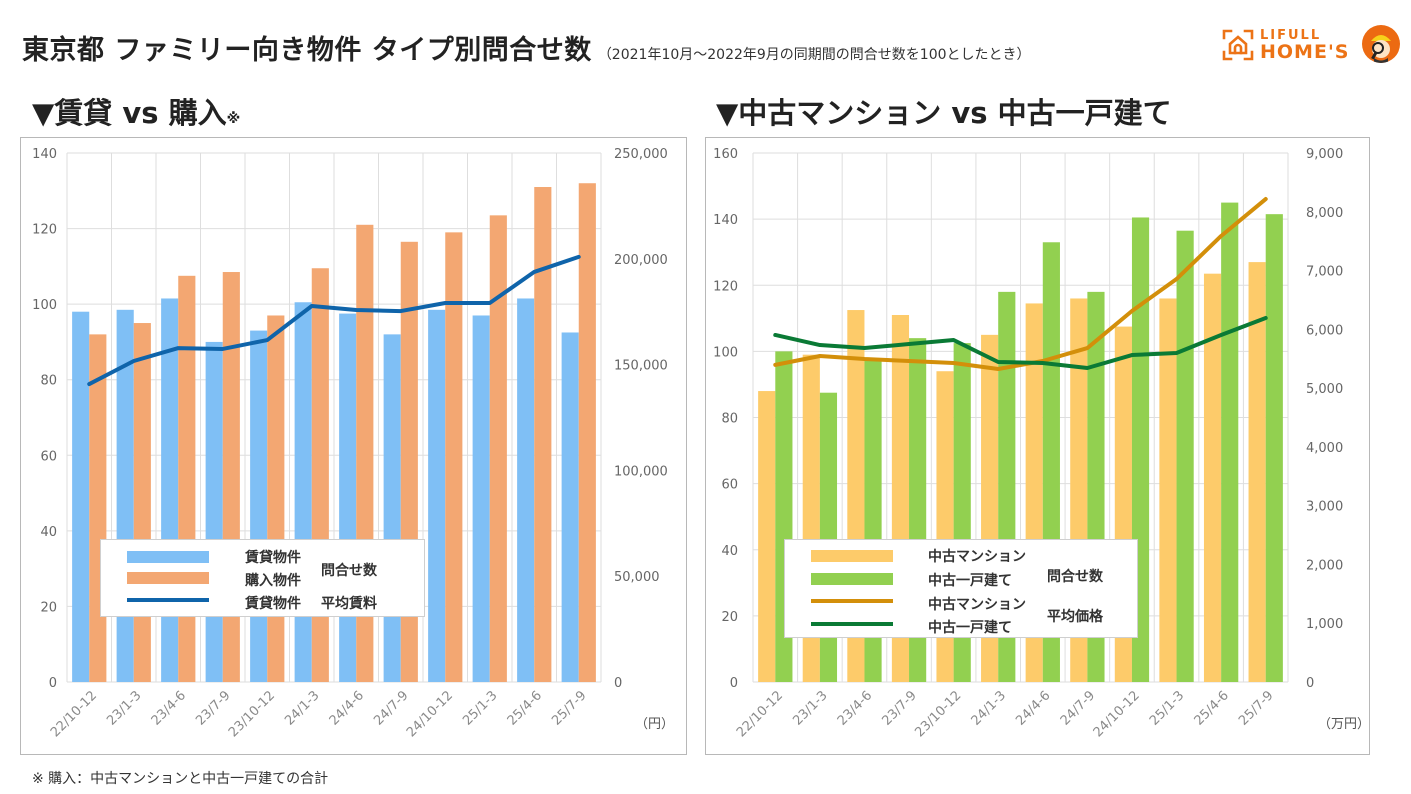  I want to click on section-title-rent-vs-buy: ▼賃貸 vs 購入※, so click(136, 111).